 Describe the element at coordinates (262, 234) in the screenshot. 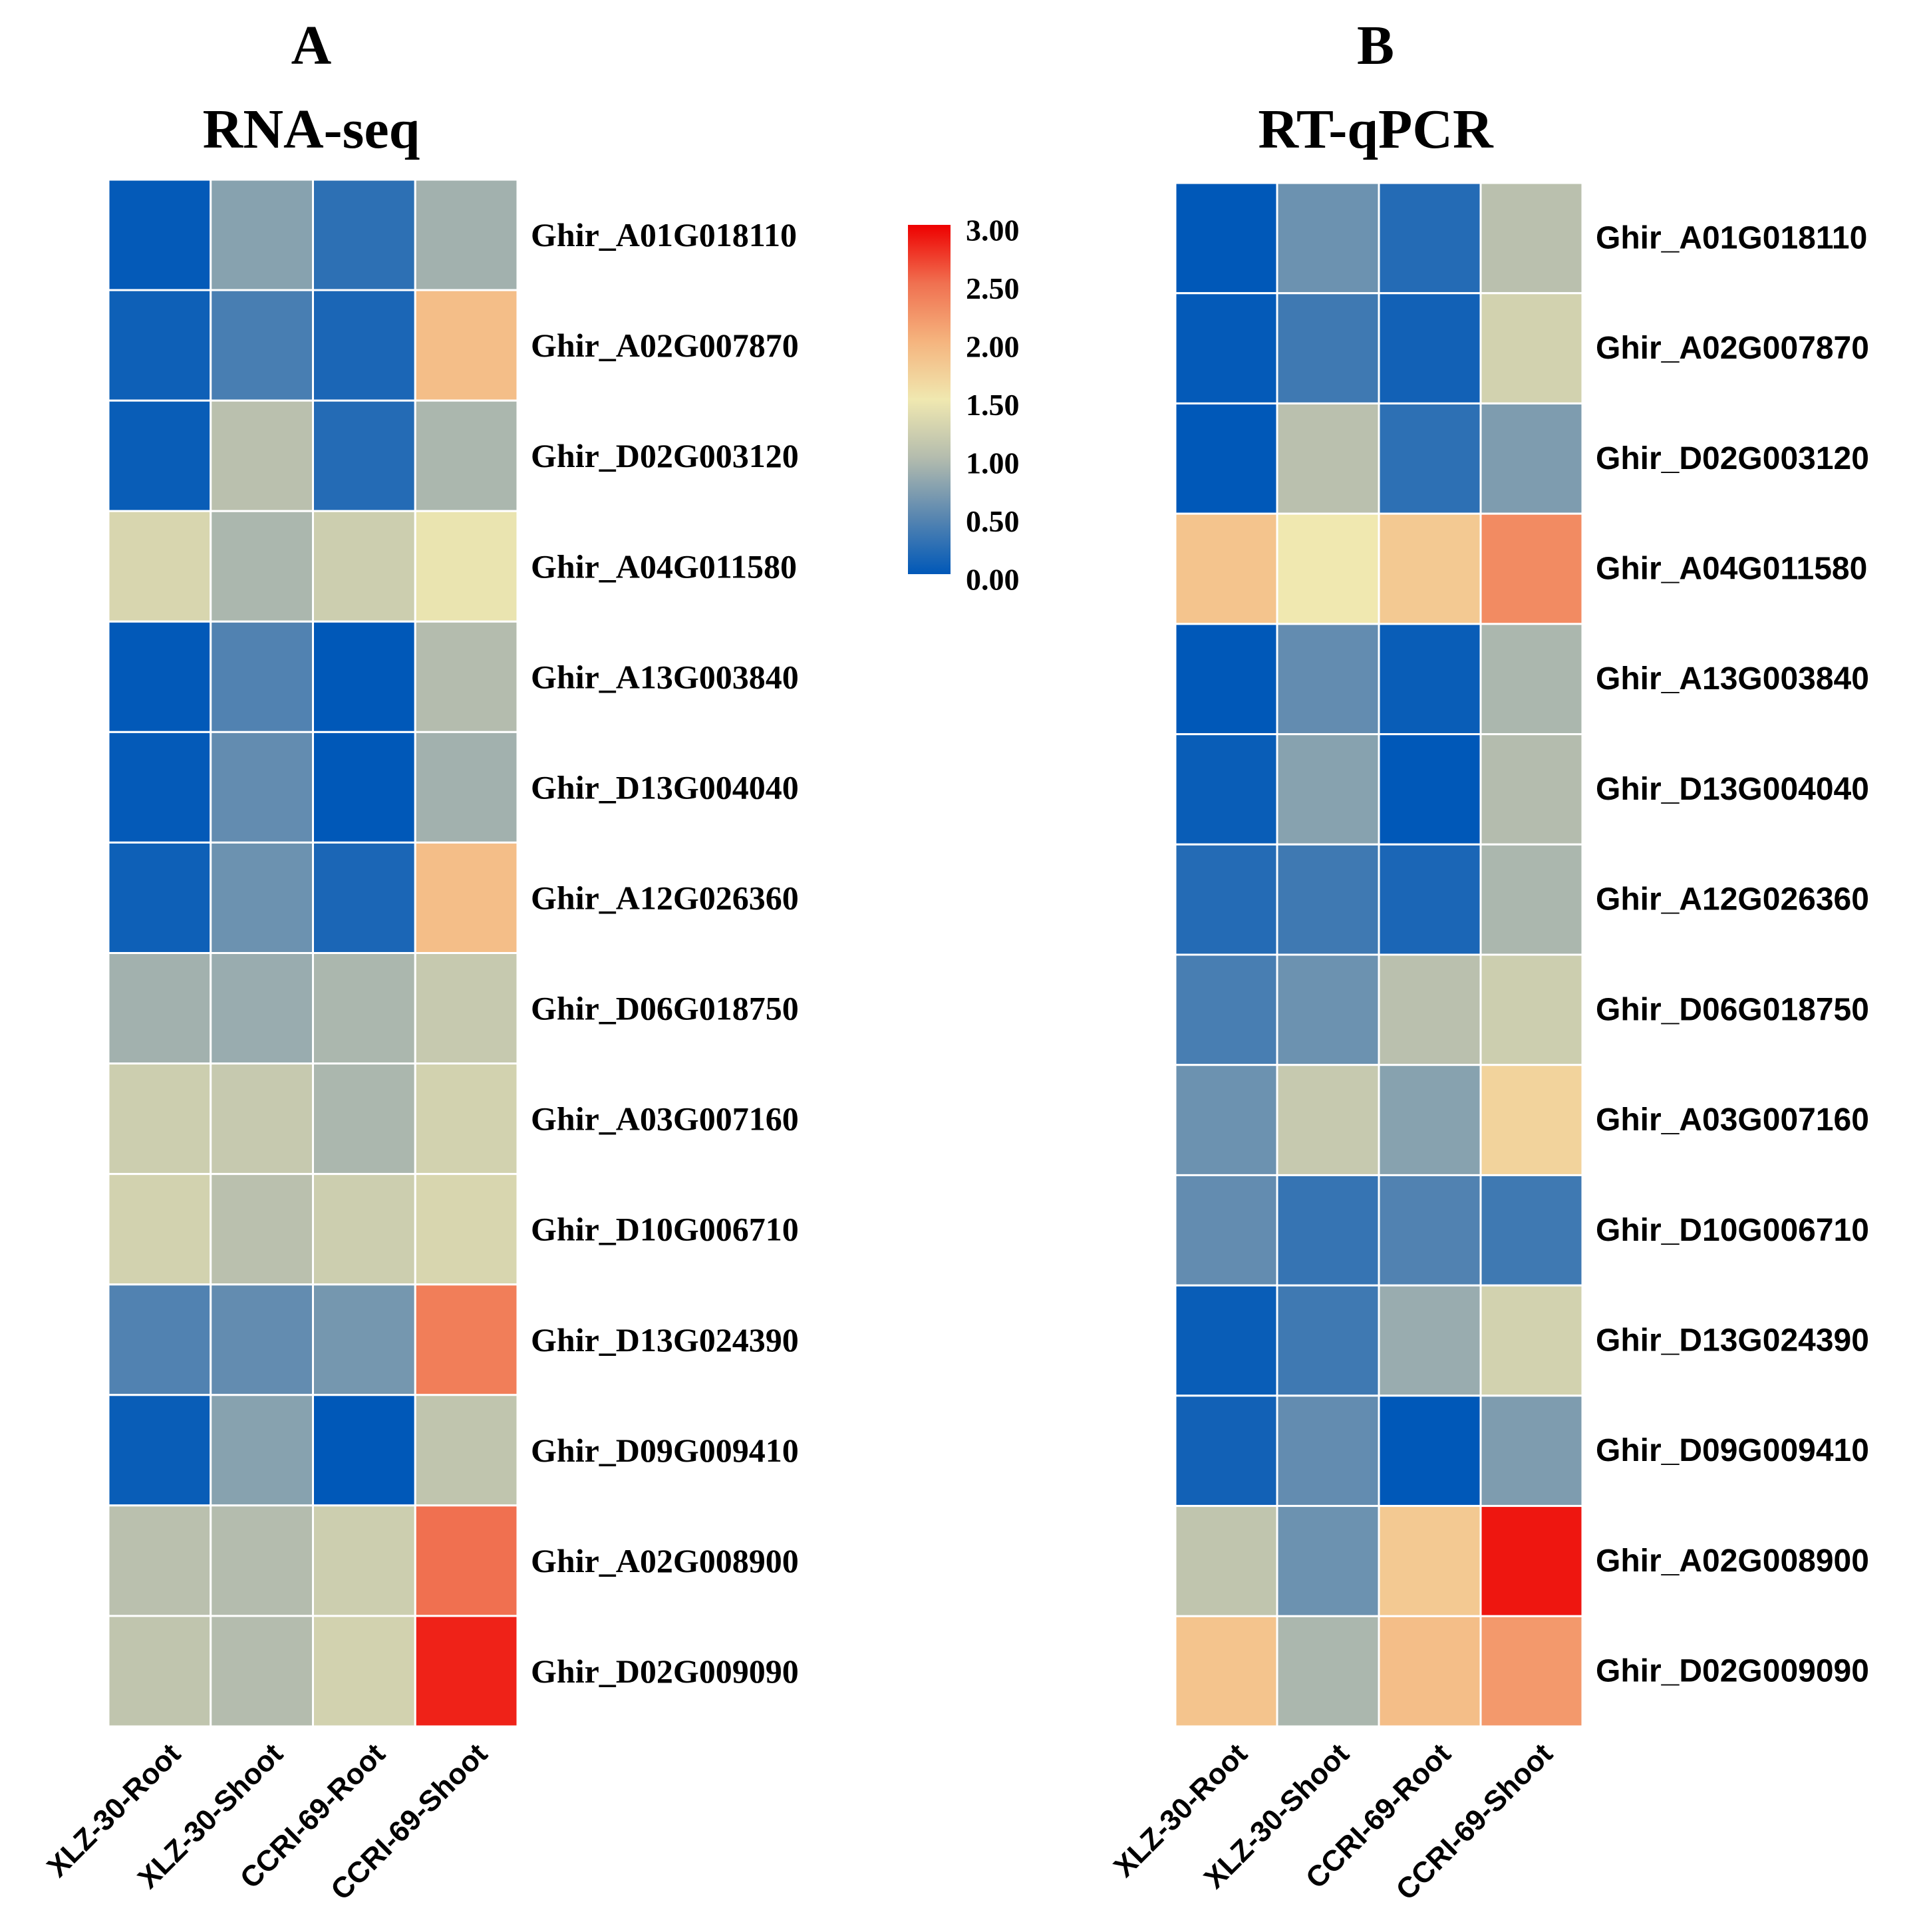

I see `heatmap-cell-ghir-a01g018110-xlz-30-shoot` at that location.